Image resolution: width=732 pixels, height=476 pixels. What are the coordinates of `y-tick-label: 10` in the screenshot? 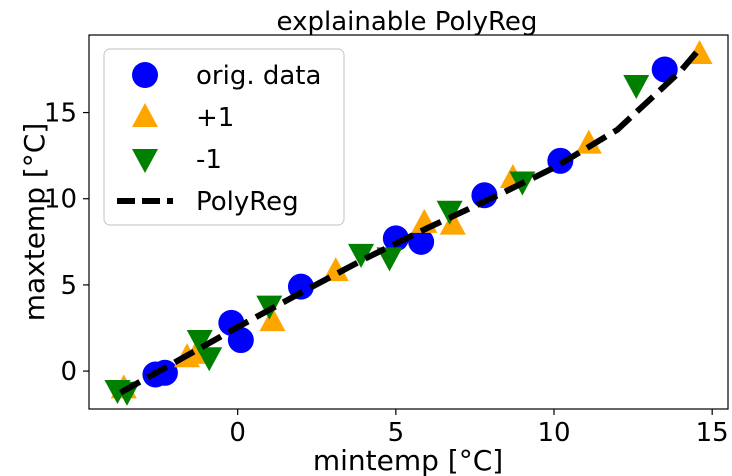 It's located at (60, 200).